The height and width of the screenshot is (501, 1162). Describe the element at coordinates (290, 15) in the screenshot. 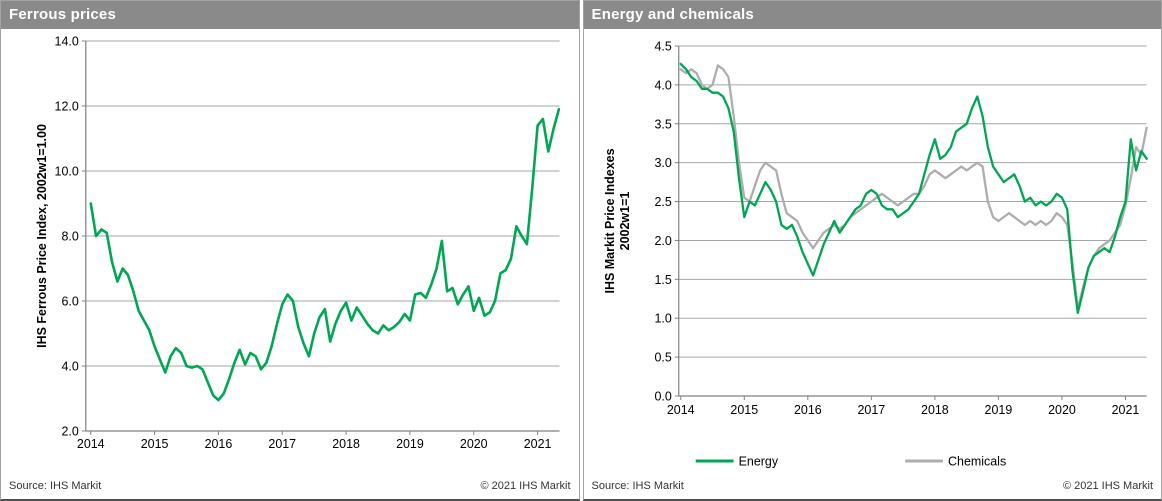

I see `ferrous-title-bar: Ferrous prices` at that location.